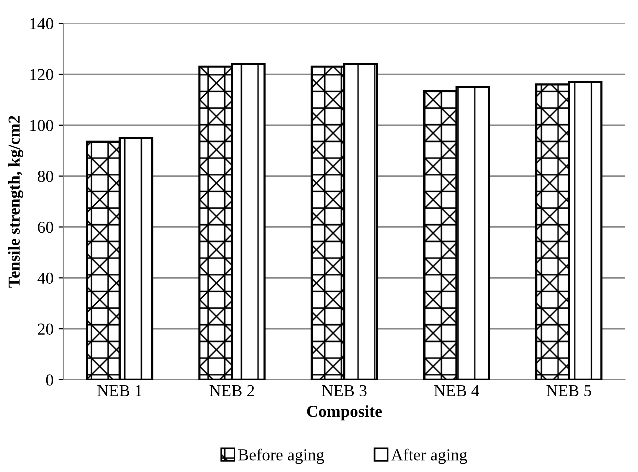  I want to click on y-tick-label: 80, so click(46, 176).